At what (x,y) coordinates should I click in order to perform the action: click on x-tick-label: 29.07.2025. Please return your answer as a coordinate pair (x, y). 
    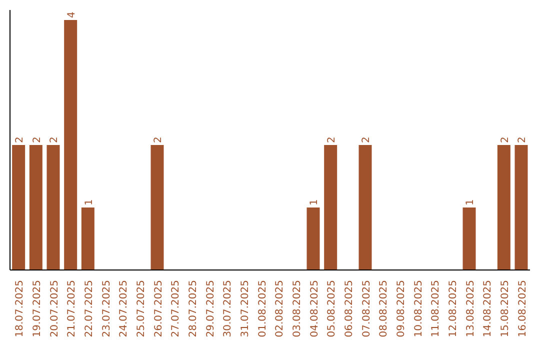
    Looking at the image, I should click on (210, 309).